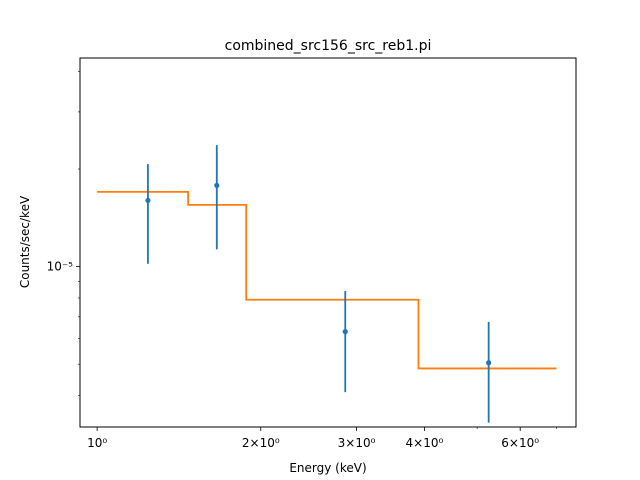 Image resolution: width=640 pixels, height=480 pixels. What do you see at coordinates (328, 46) in the screenshot?
I see `chart-title: combined_src156_src_reb1.pi` at bounding box center [328, 46].